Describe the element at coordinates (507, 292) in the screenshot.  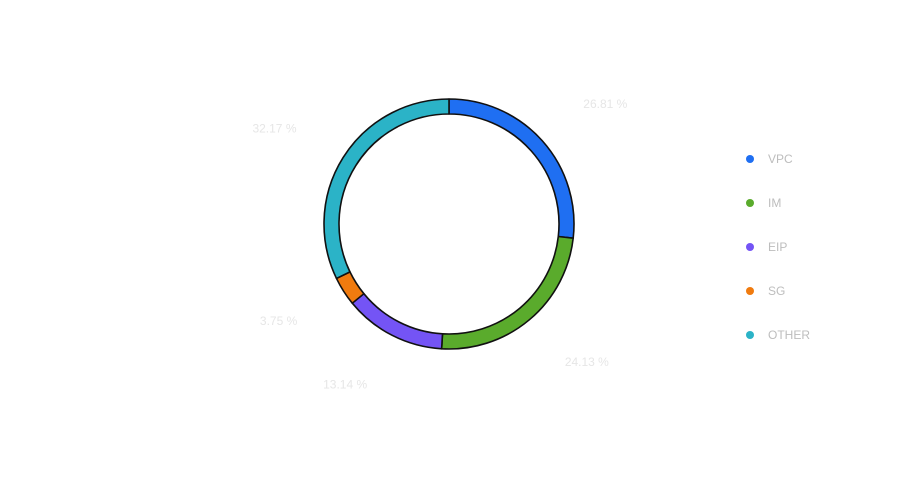
I see `slice-im` at that location.